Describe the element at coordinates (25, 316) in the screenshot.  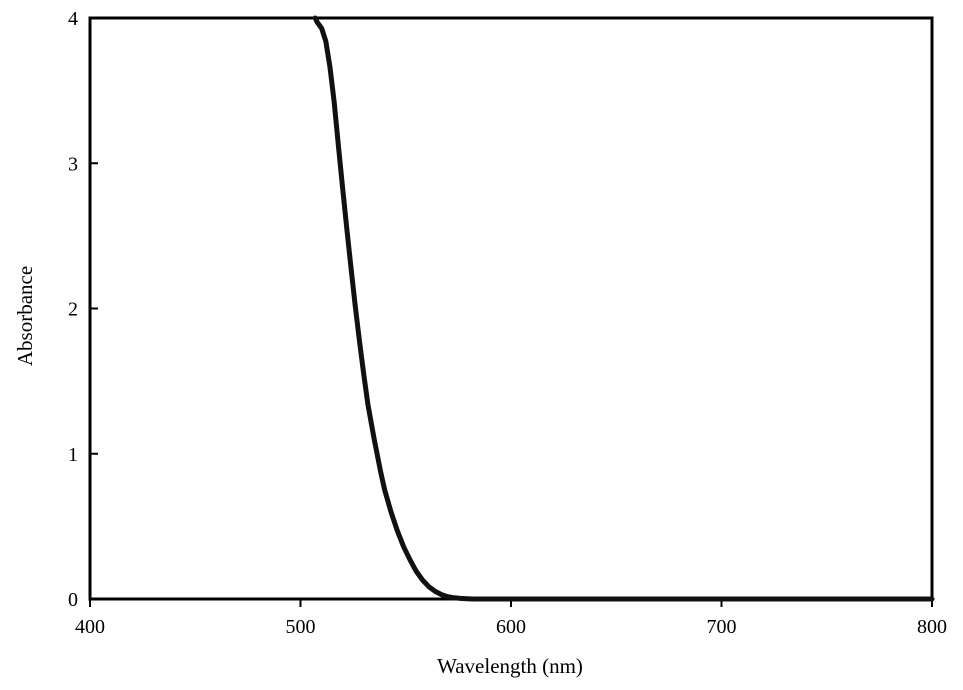
I see `y-axis-label: Absorbance` at that location.